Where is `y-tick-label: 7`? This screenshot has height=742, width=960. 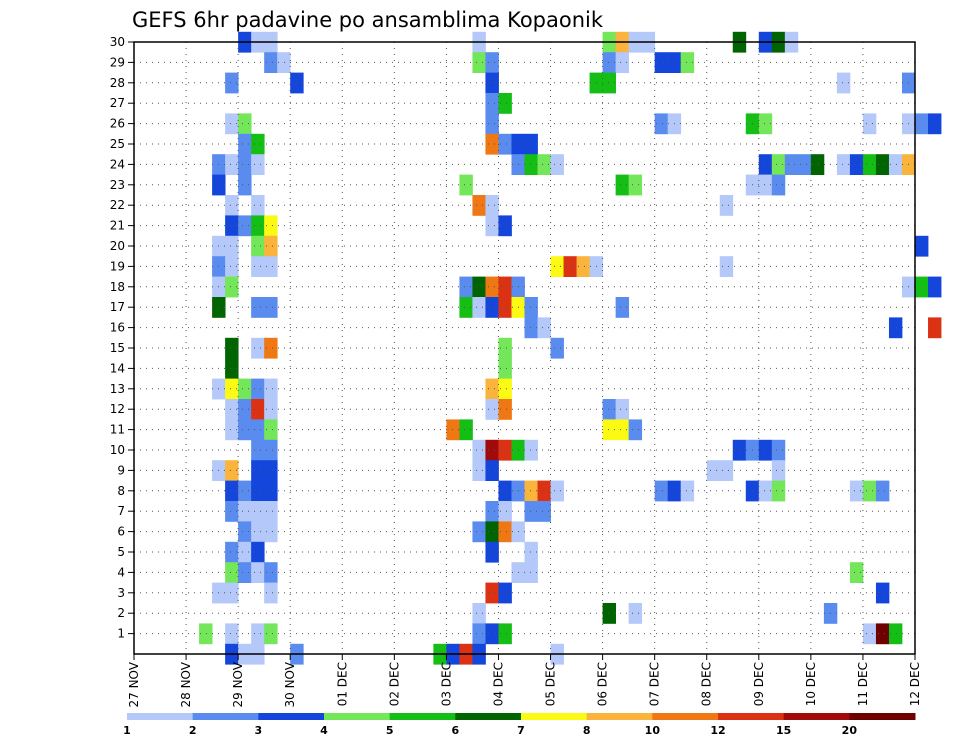 y-tick-label: 7 is located at coordinates (121, 511).